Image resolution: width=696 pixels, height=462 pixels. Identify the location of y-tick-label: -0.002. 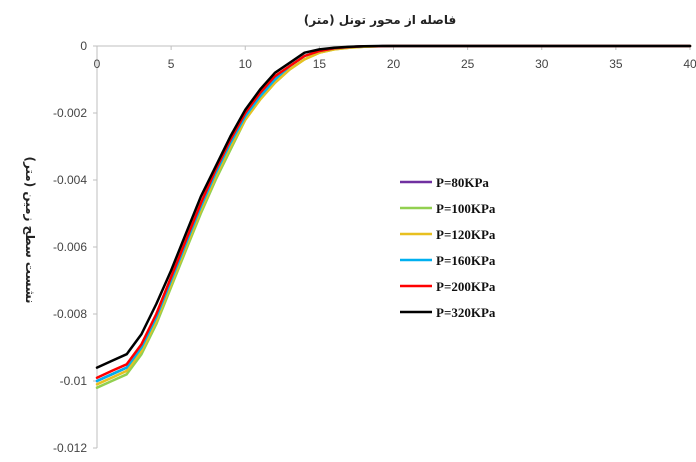
(70, 113).